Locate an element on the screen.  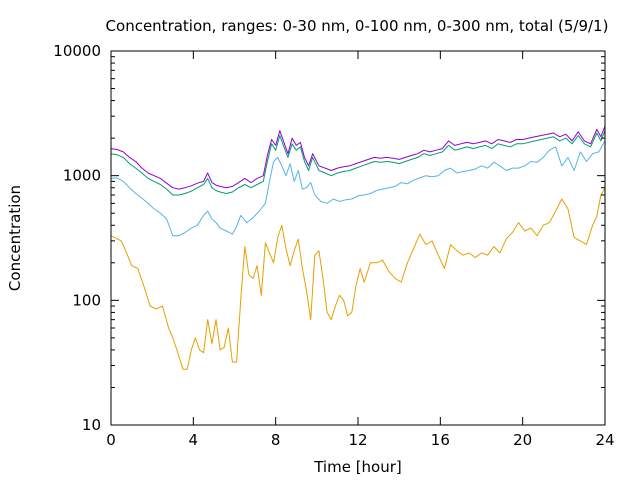
x-tick-label: 12 is located at coordinates (357, 440).